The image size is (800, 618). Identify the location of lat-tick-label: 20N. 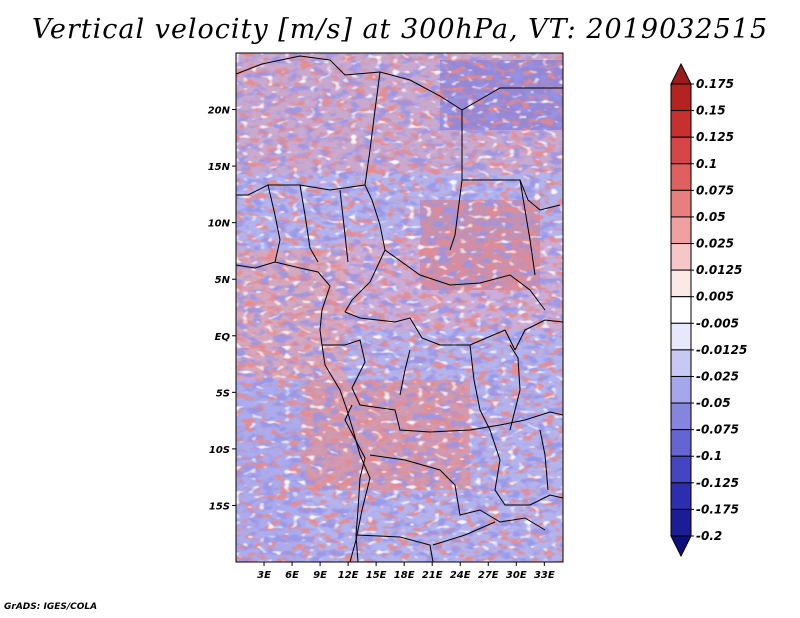
(219, 111).